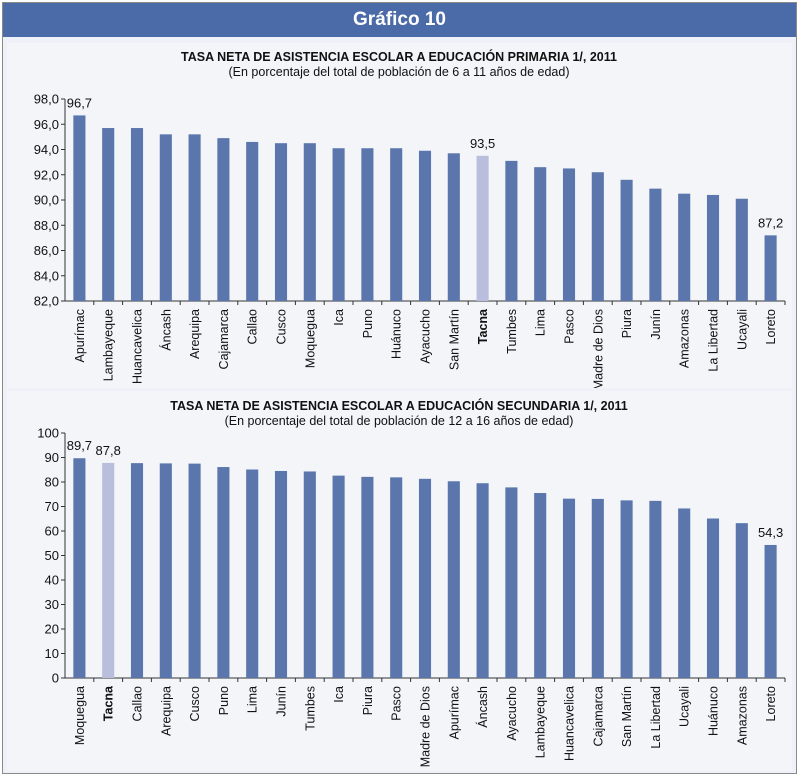 This screenshot has width=799, height=778. I want to click on category-label: Pasco, so click(570, 326).